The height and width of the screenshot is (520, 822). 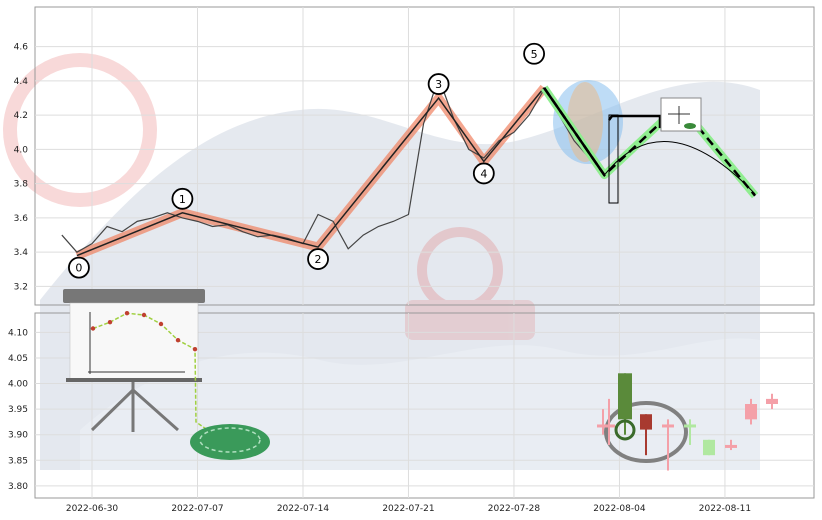 What do you see at coordinates (18, 487) in the screenshot?
I see `y-tick-label: 3.80` at bounding box center [18, 487].